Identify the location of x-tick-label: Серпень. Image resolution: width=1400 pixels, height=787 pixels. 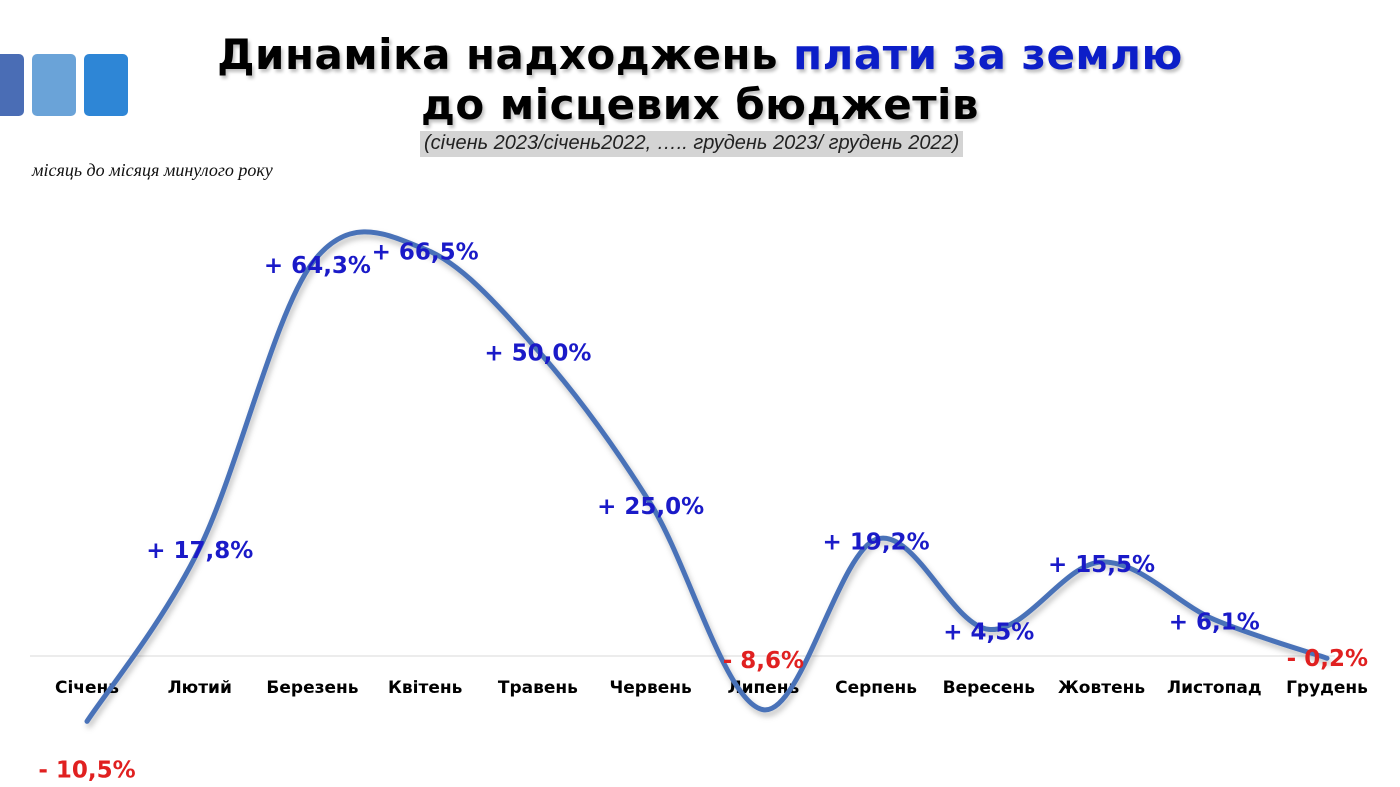
(876, 688).